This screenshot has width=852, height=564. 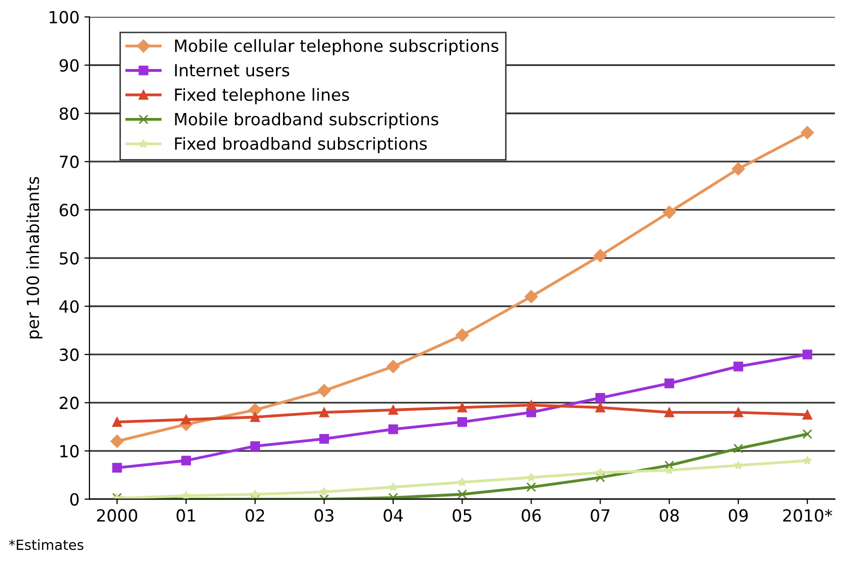 I want to click on x-tick-label: 2010*, so click(x=807, y=515).